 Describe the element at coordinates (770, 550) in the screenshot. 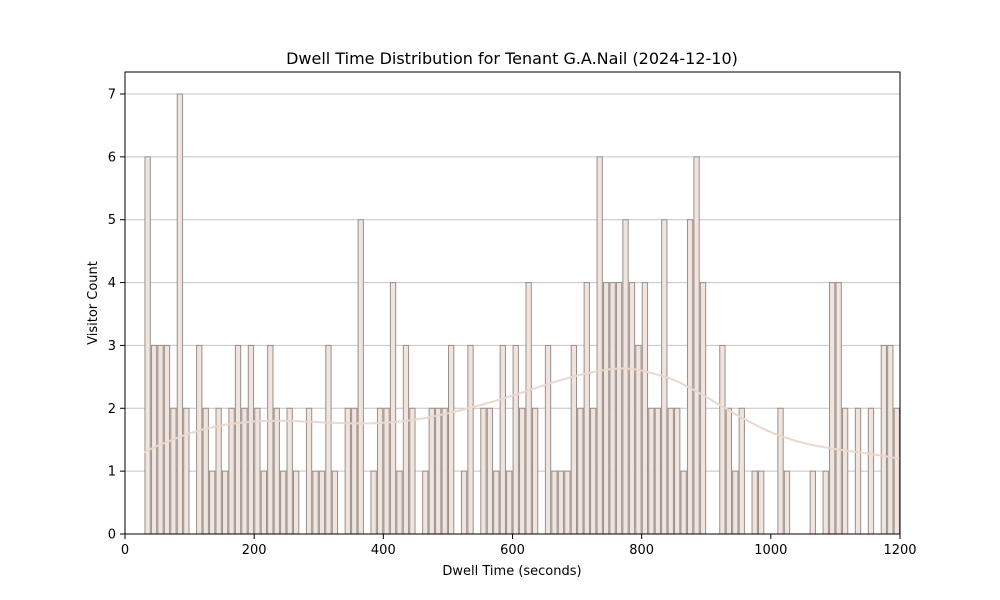

I see `x-tick-label: 1000` at that location.